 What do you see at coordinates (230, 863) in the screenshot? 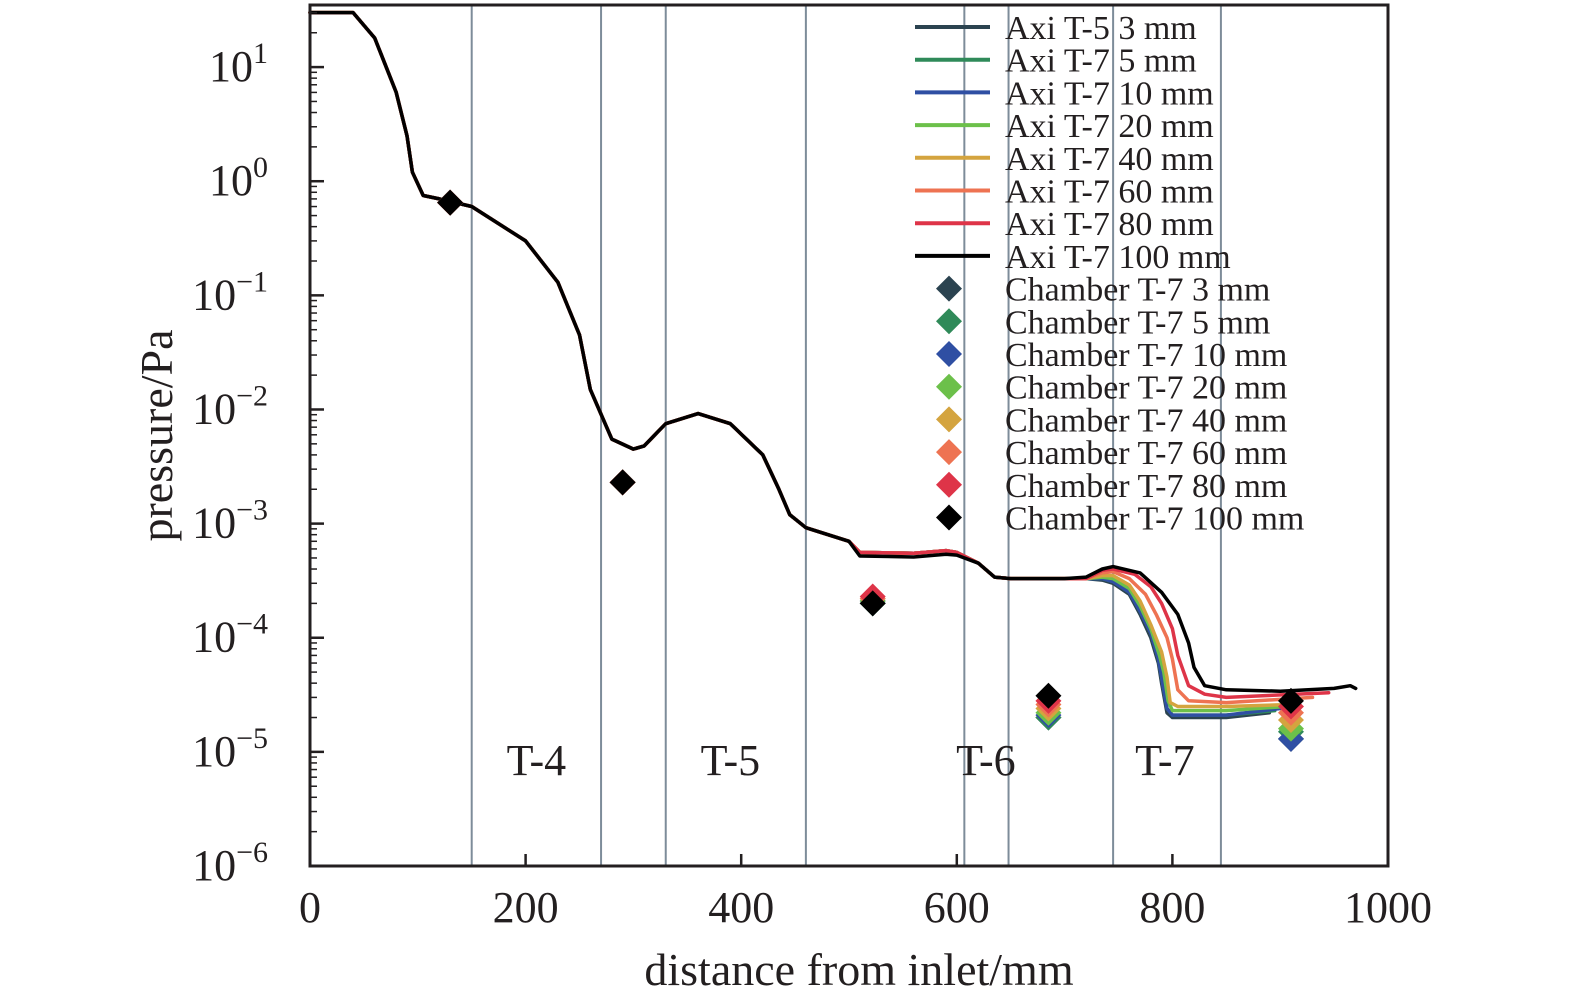
I see `y-tick-label: 10⁻⁶` at bounding box center [230, 863].